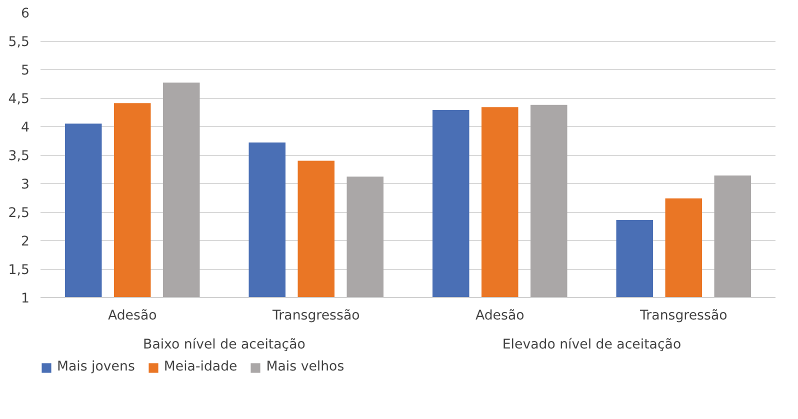  I want to click on y-tick-label: 3, so click(25, 185).